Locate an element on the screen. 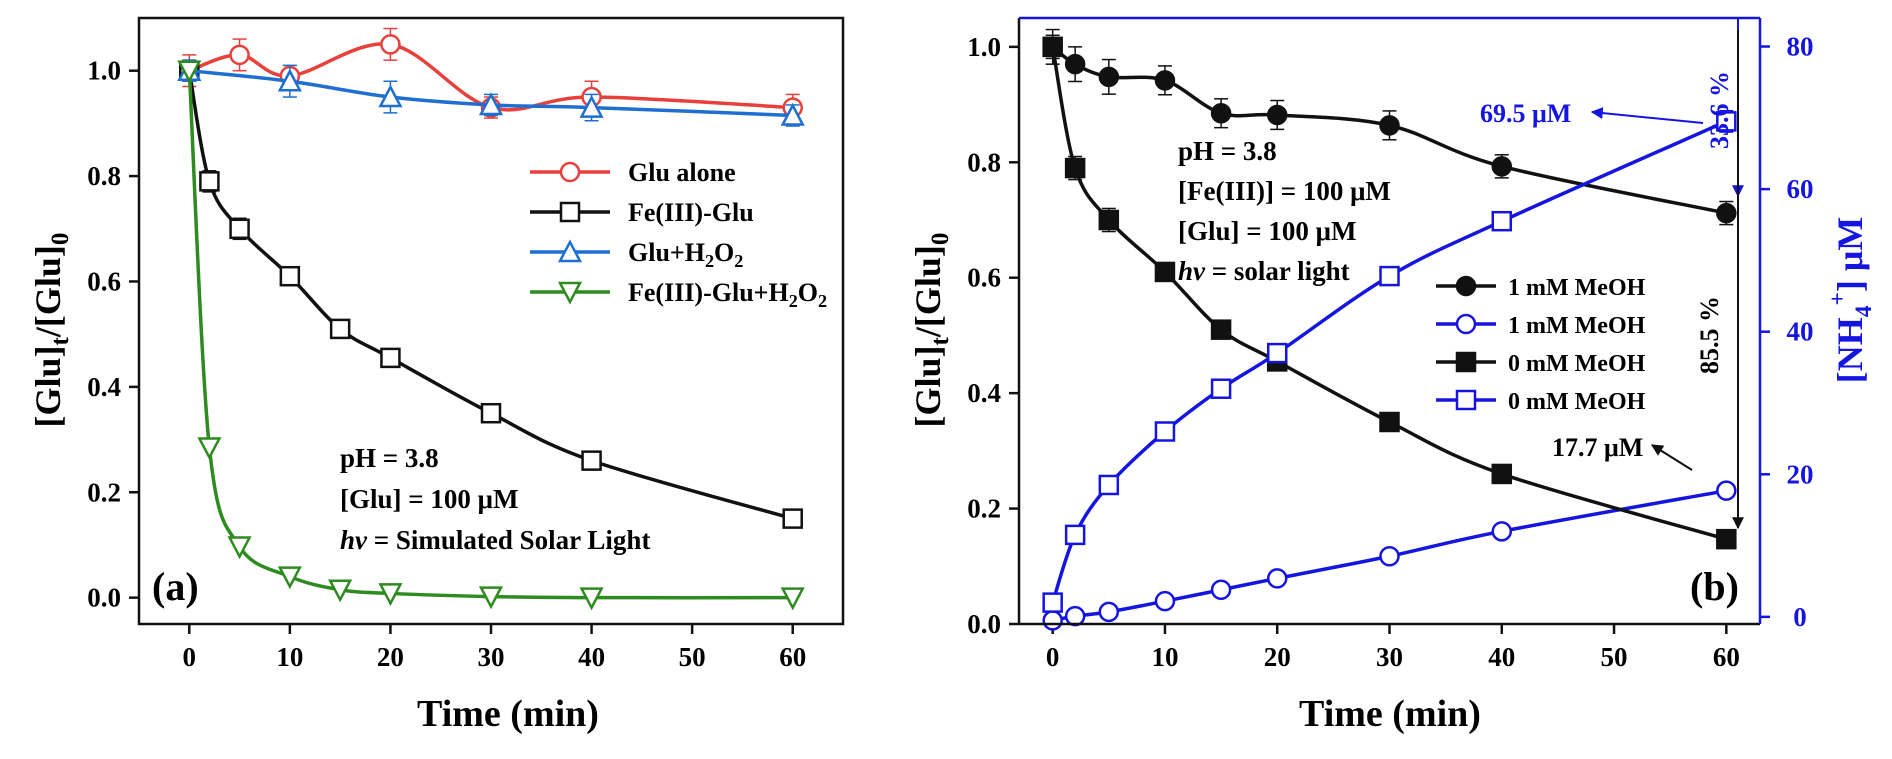 The image size is (1892, 759). panel-a-legend-label: Fe(III)-Glu+H2O2 is located at coordinates (727, 294).